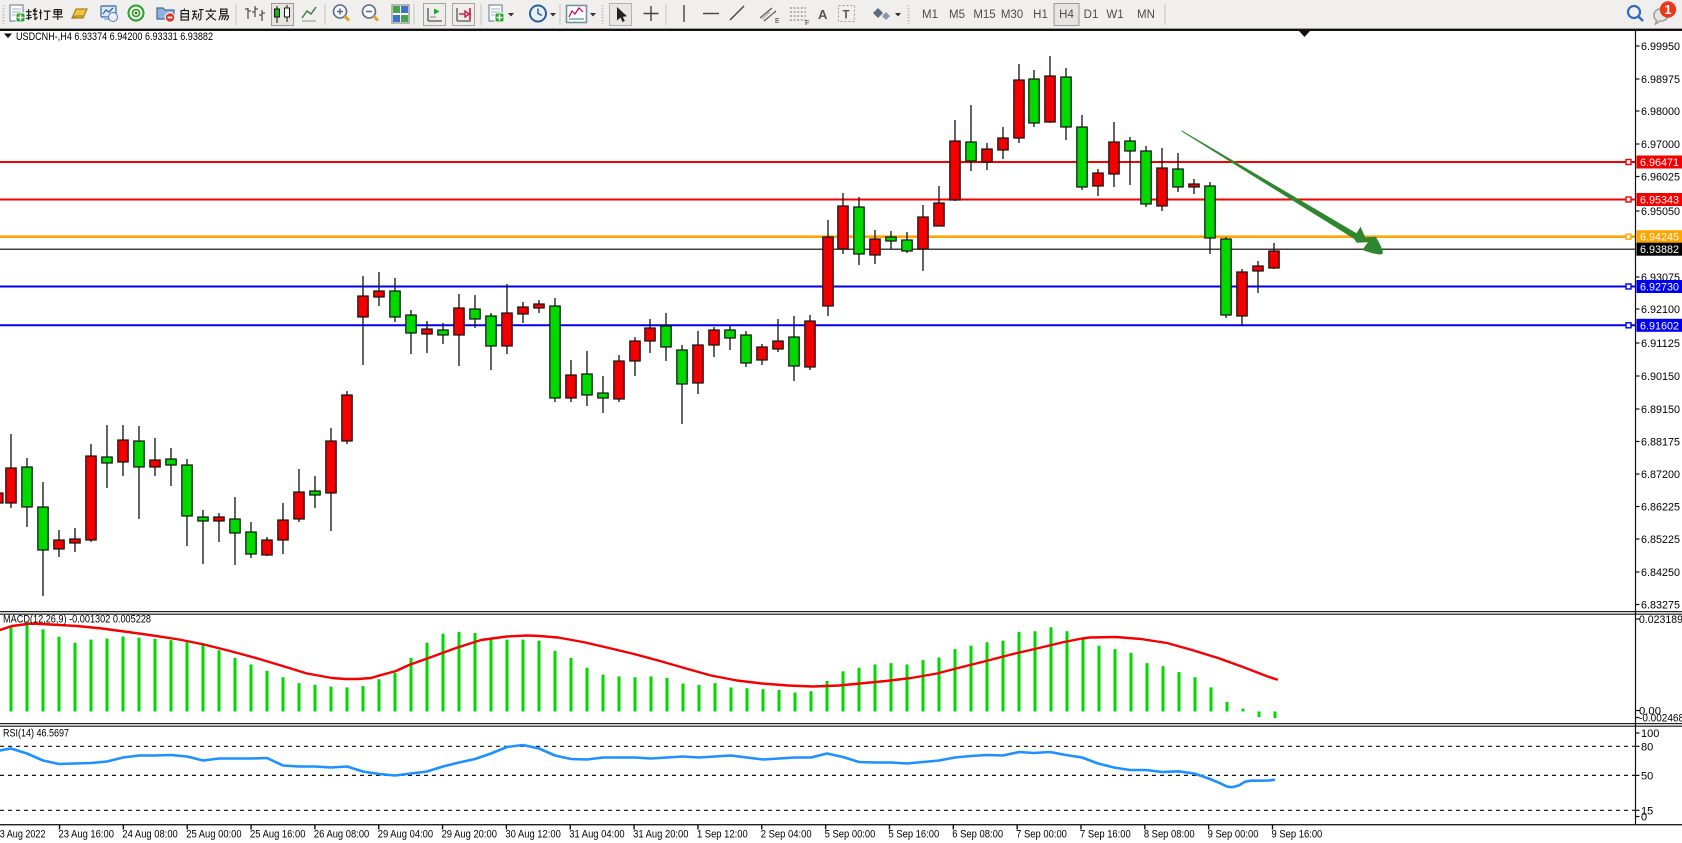  I want to click on svg-text: 6.99950, so click(1660, 47).